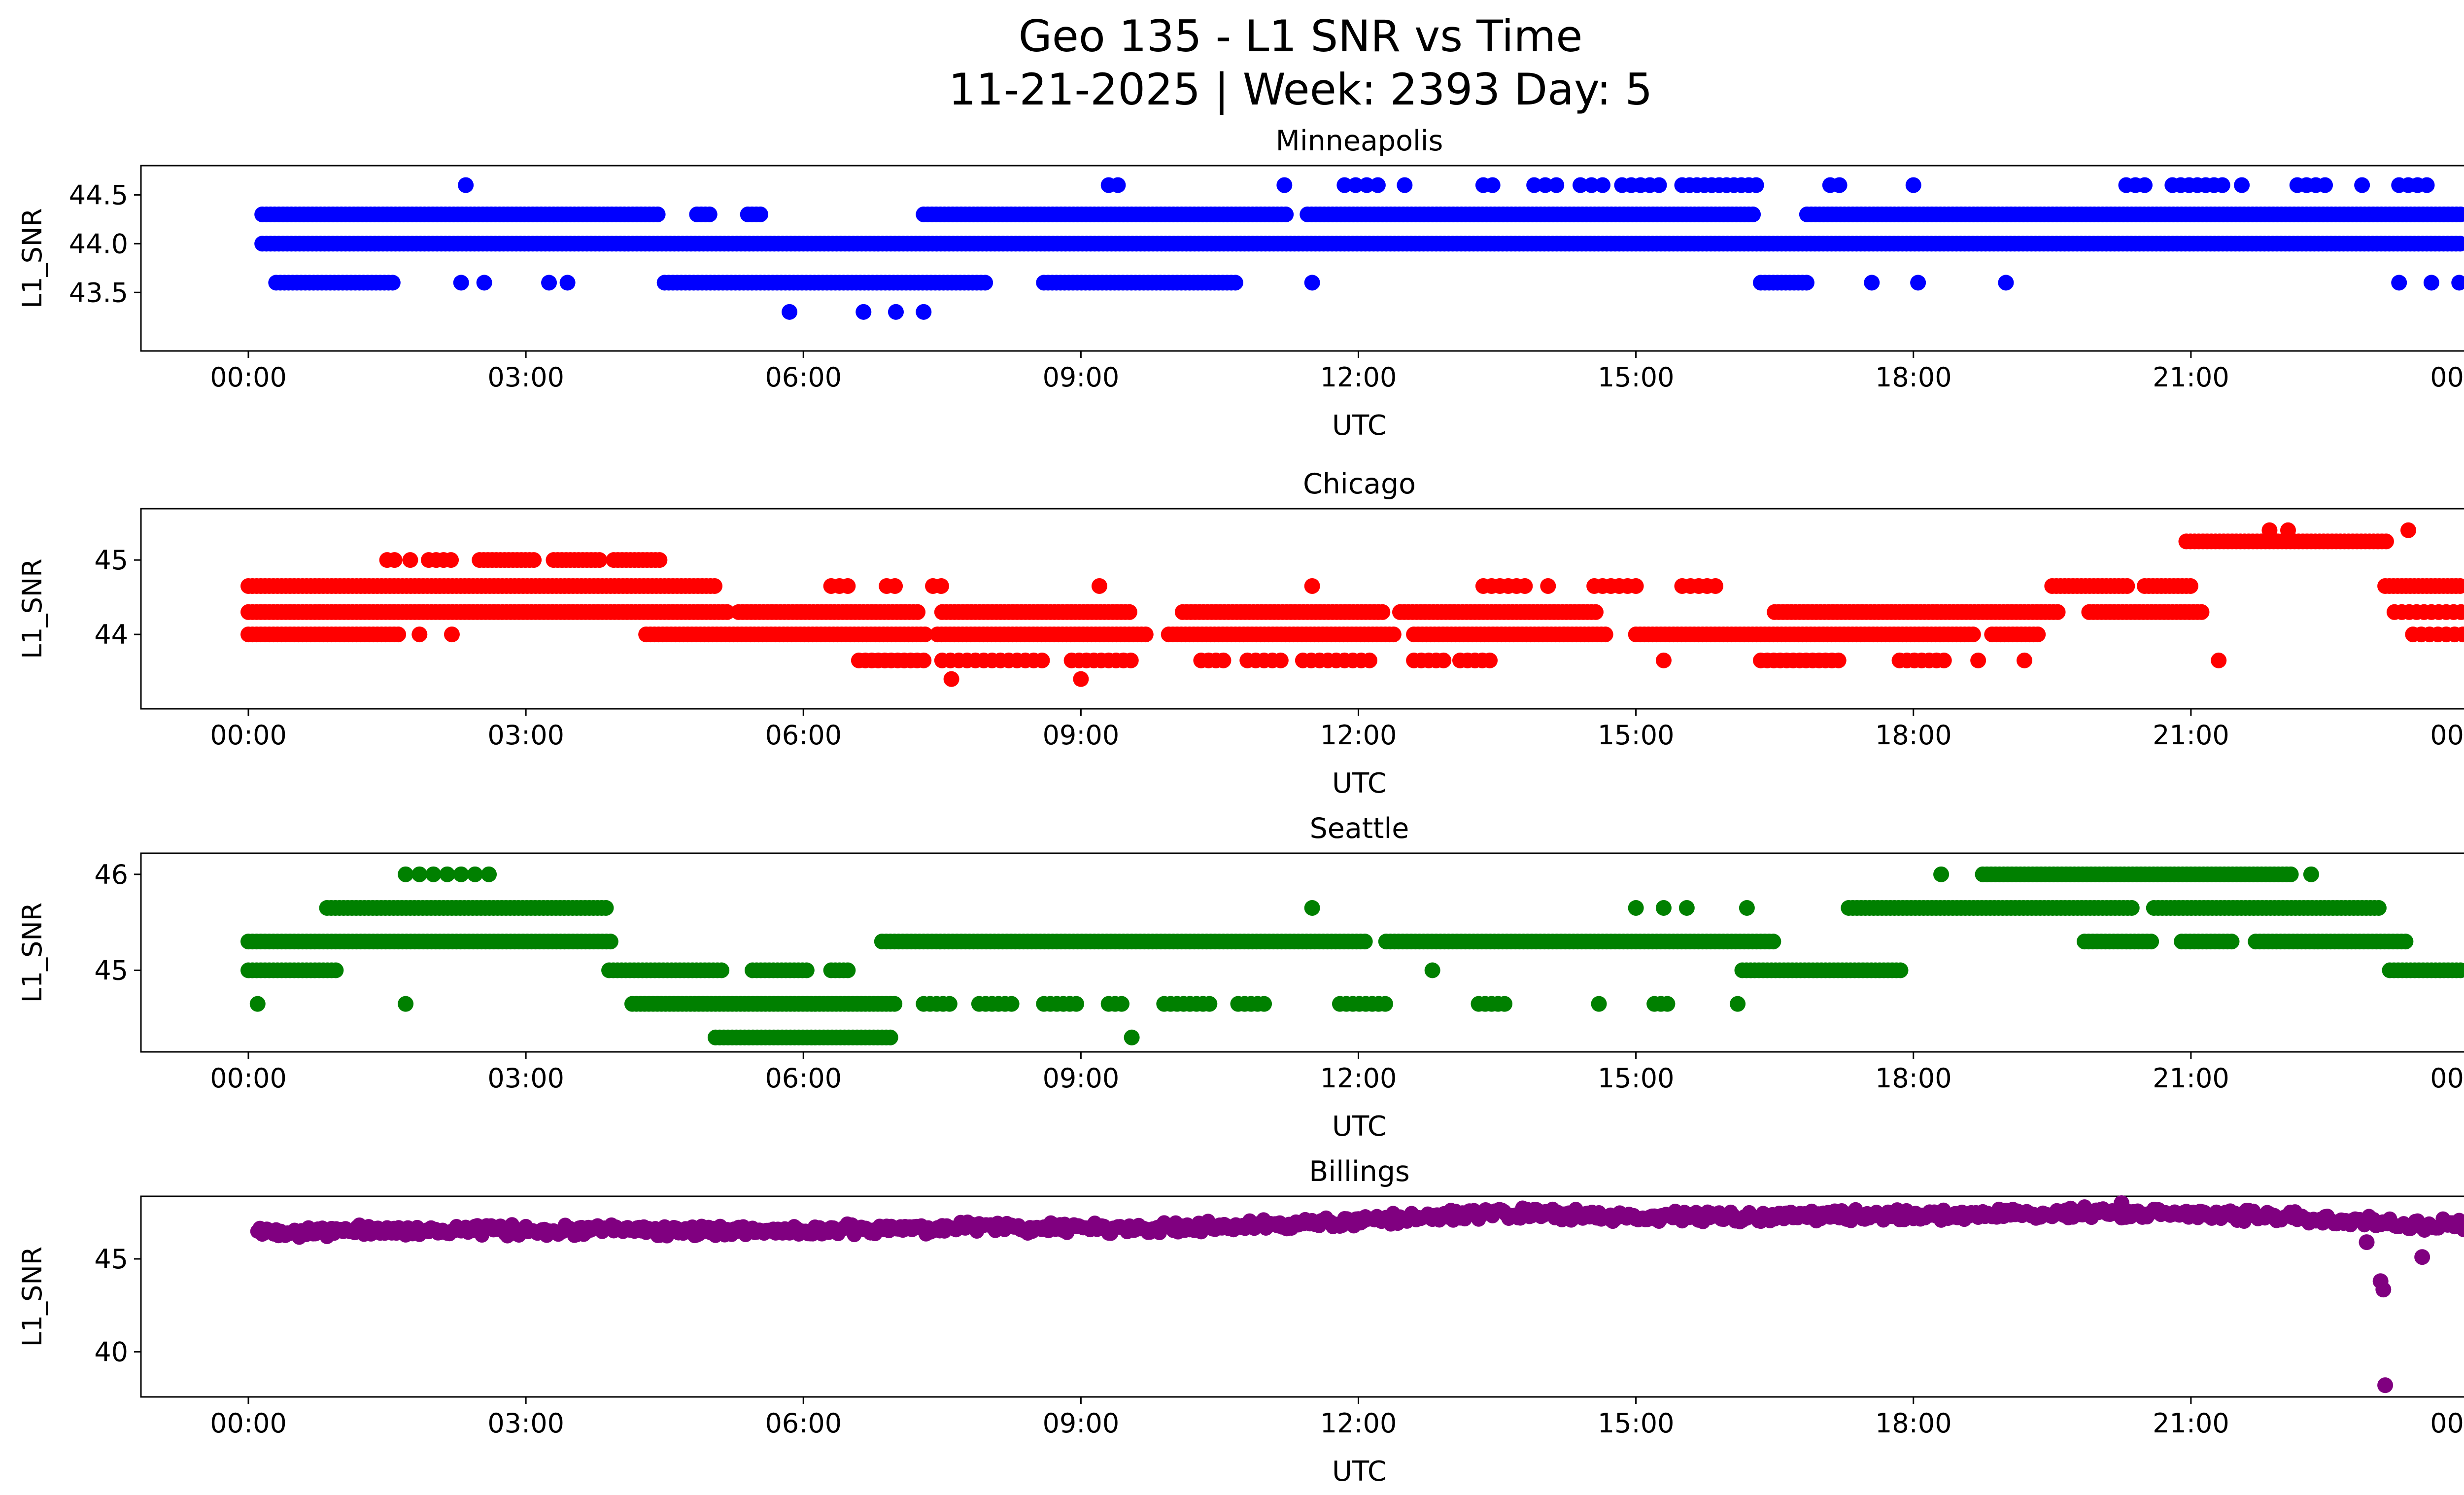  I want to click on figure-subtitle: 11-21-2025 | Week: 2393 Day: 5, so click(1300, 89).